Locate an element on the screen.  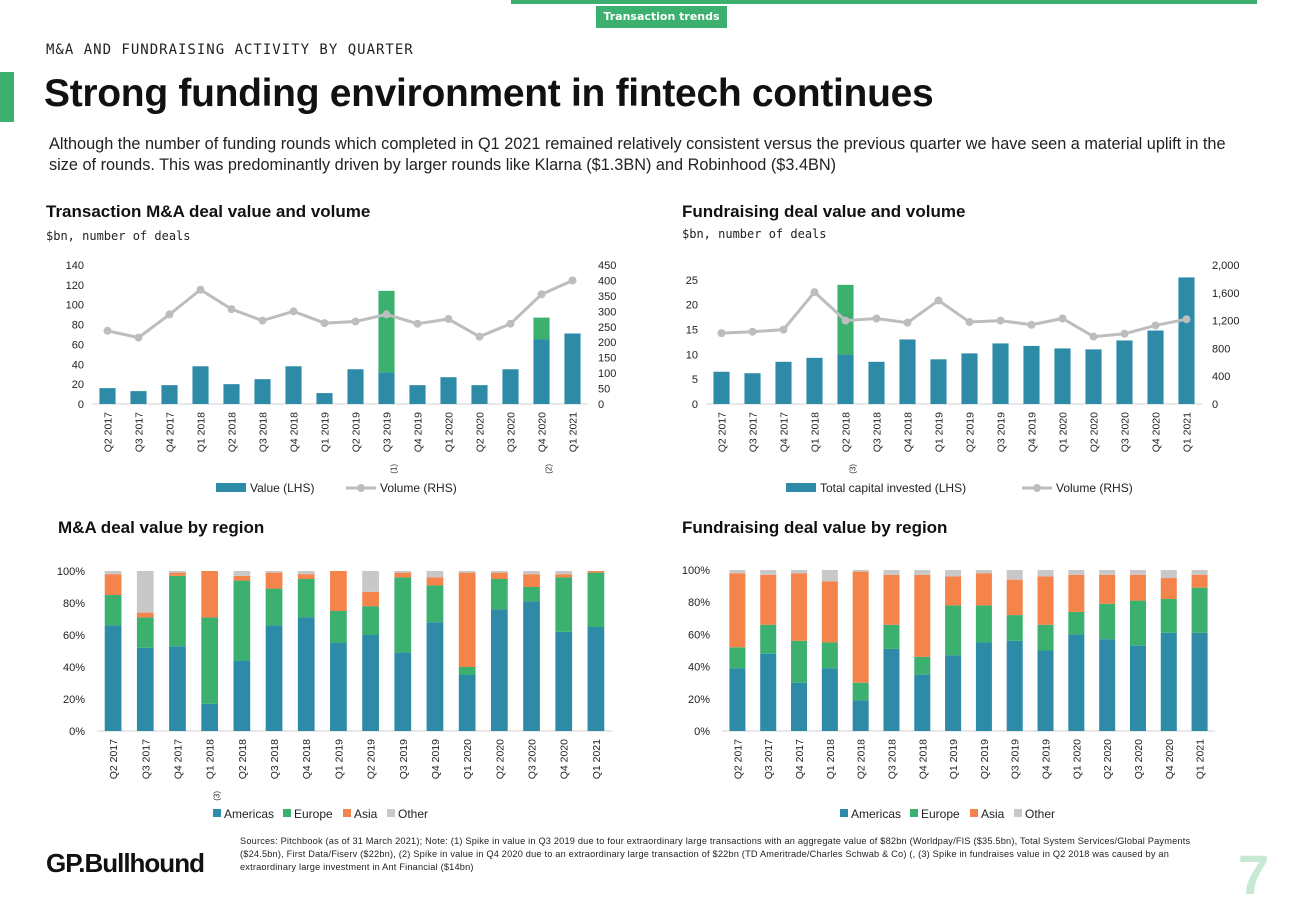
fr-region-legend-label: Europe is located at coordinates (940, 814).